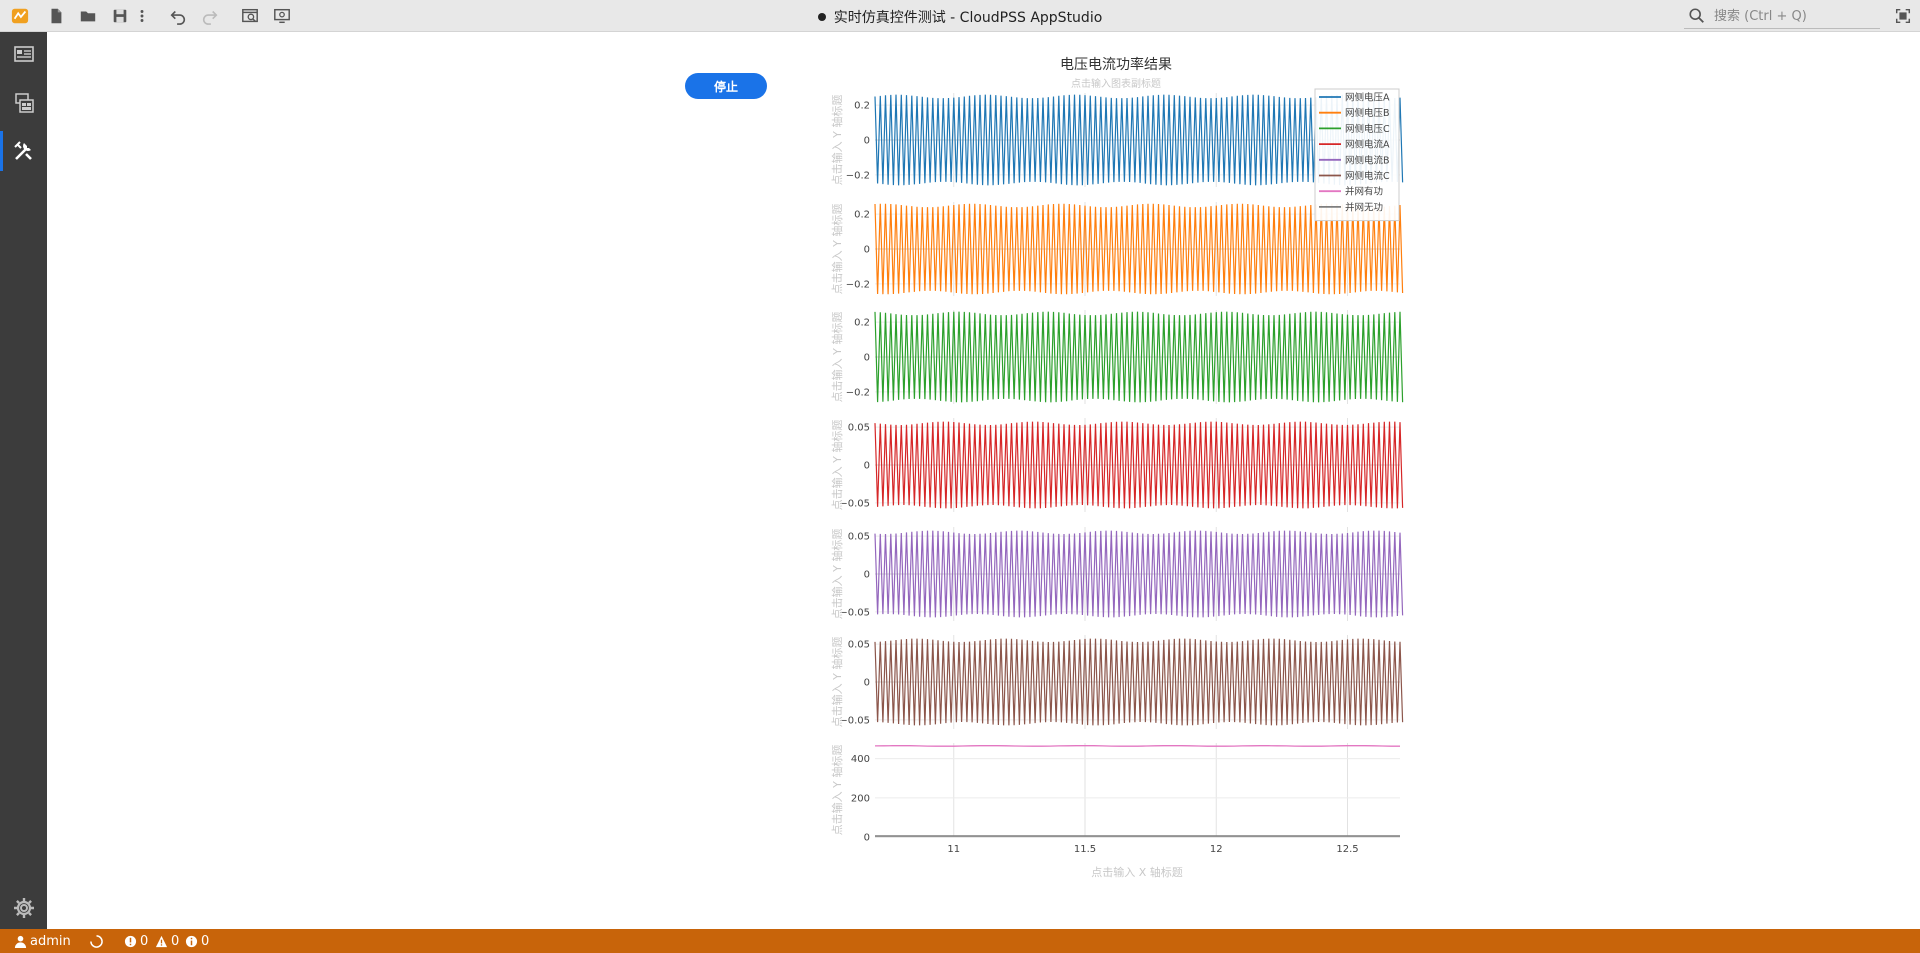  I want to click on info-icon, so click(191, 941).